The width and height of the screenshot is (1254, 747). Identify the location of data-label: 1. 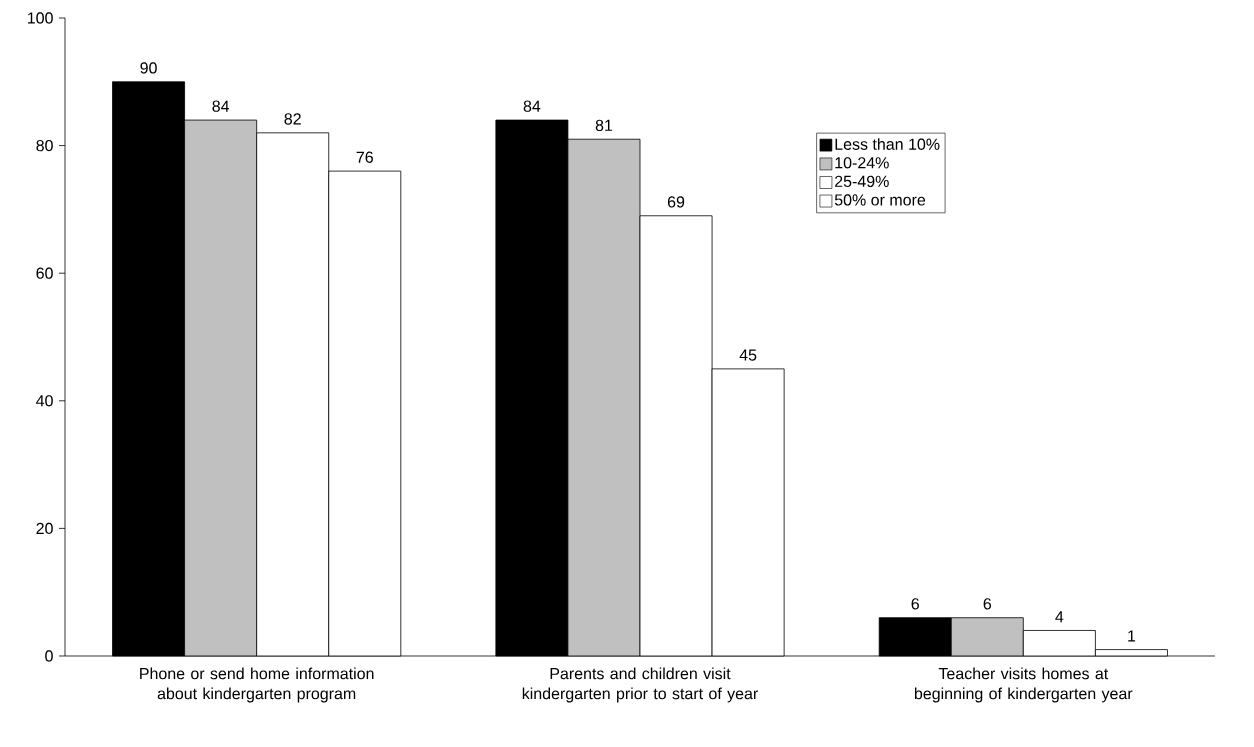
(1132, 636).